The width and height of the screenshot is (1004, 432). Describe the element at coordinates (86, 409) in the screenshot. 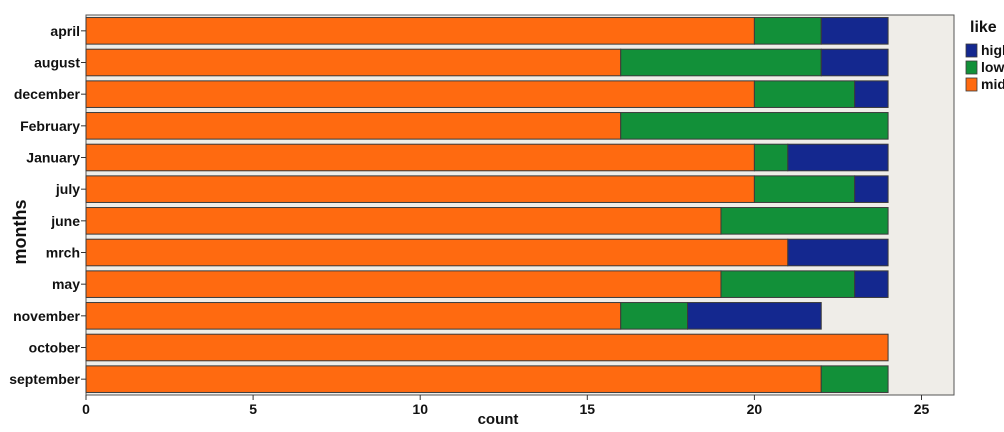

I see `x-tick-label: 0` at that location.